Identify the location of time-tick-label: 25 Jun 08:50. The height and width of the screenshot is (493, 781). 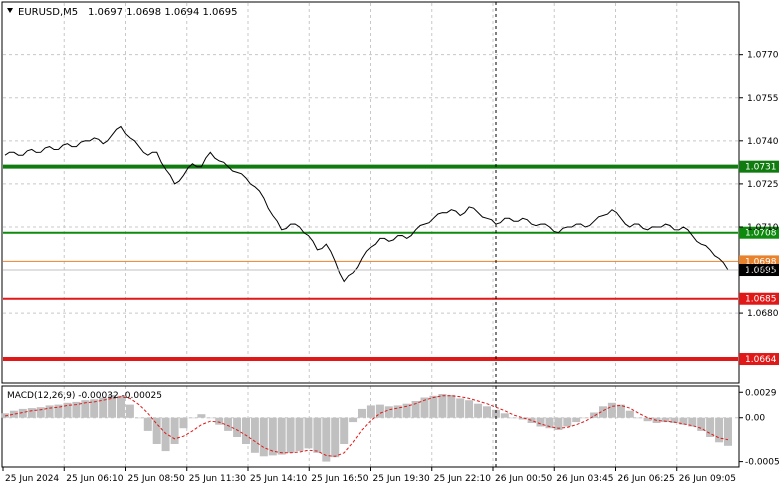
(156, 479).